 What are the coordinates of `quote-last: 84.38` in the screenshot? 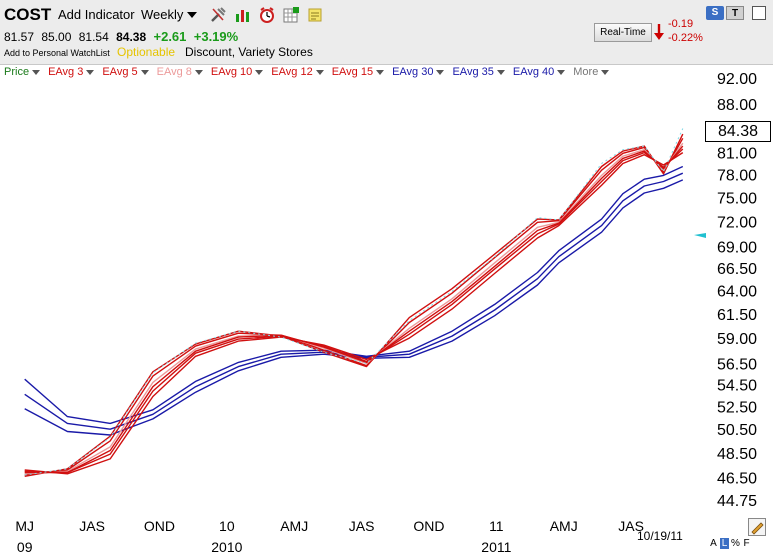 It's located at (131, 37).